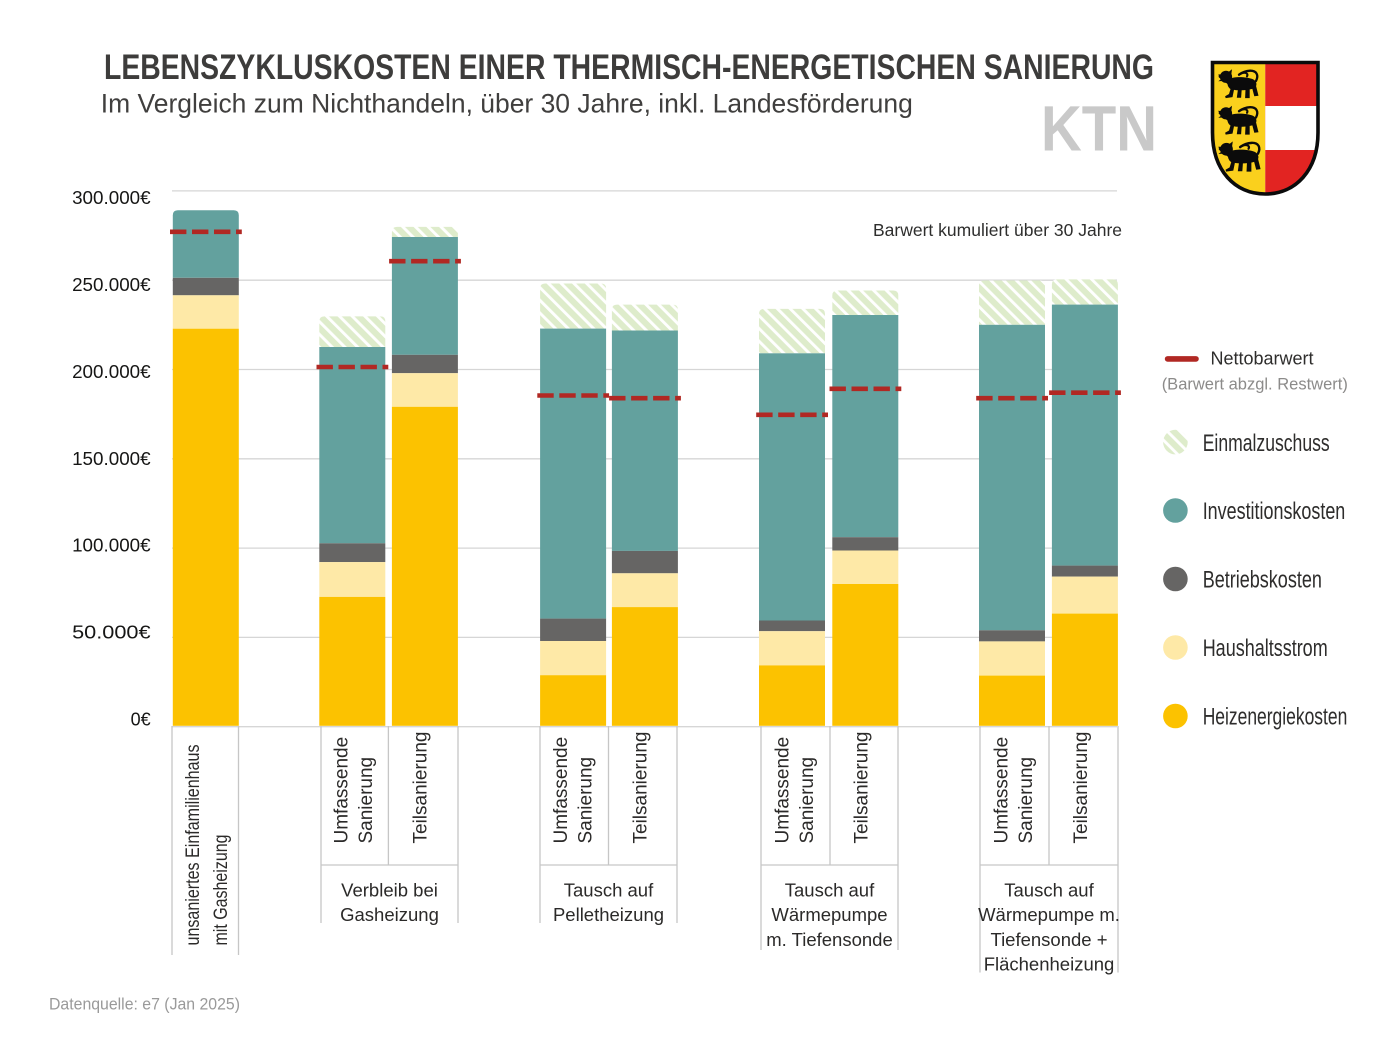 The height and width of the screenshot is (1050, 1400). What do you see at coordinates (1049, 914) in the screenshot?
I see `svg-text: Wärmepumpe m.` at bounding box center [1049, 914].